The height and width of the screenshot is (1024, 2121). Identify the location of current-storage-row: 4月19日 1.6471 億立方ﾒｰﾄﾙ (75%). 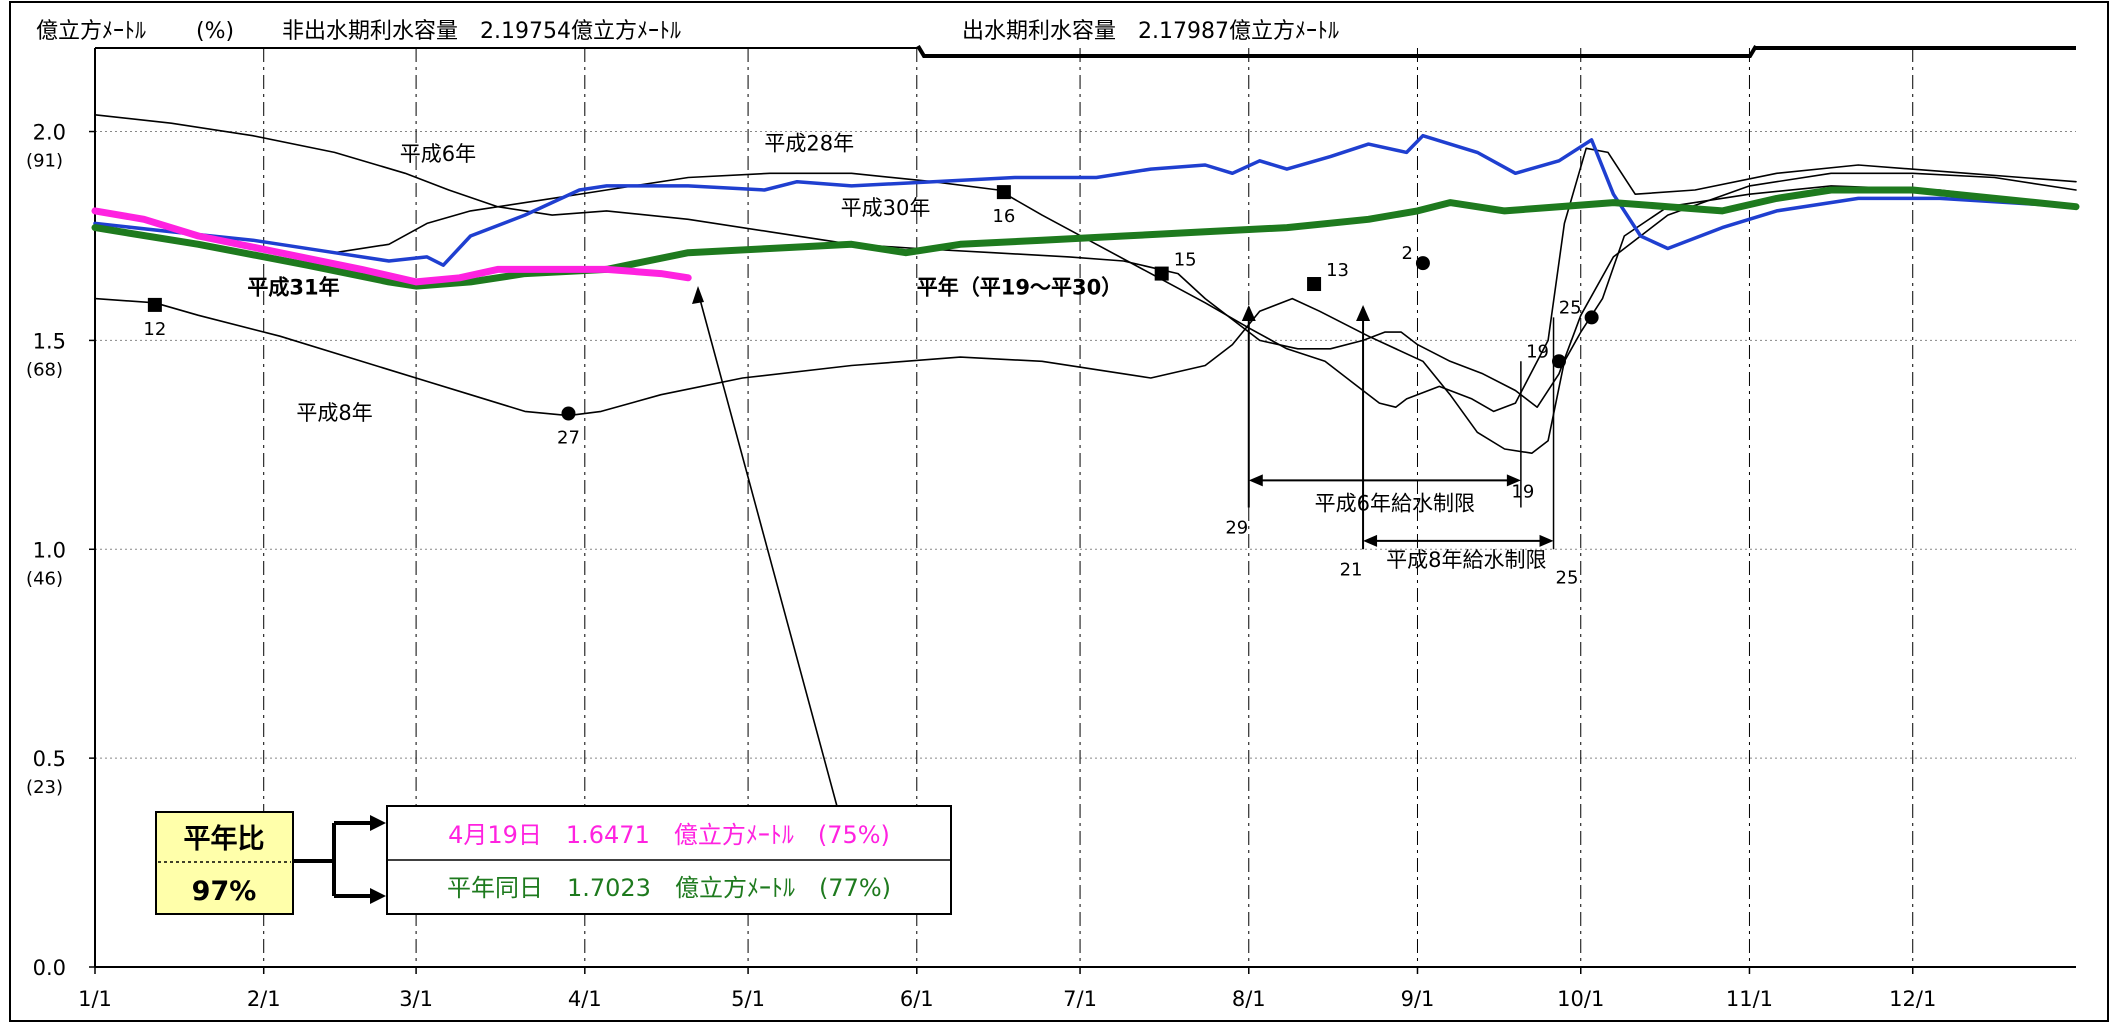
(669, 835).